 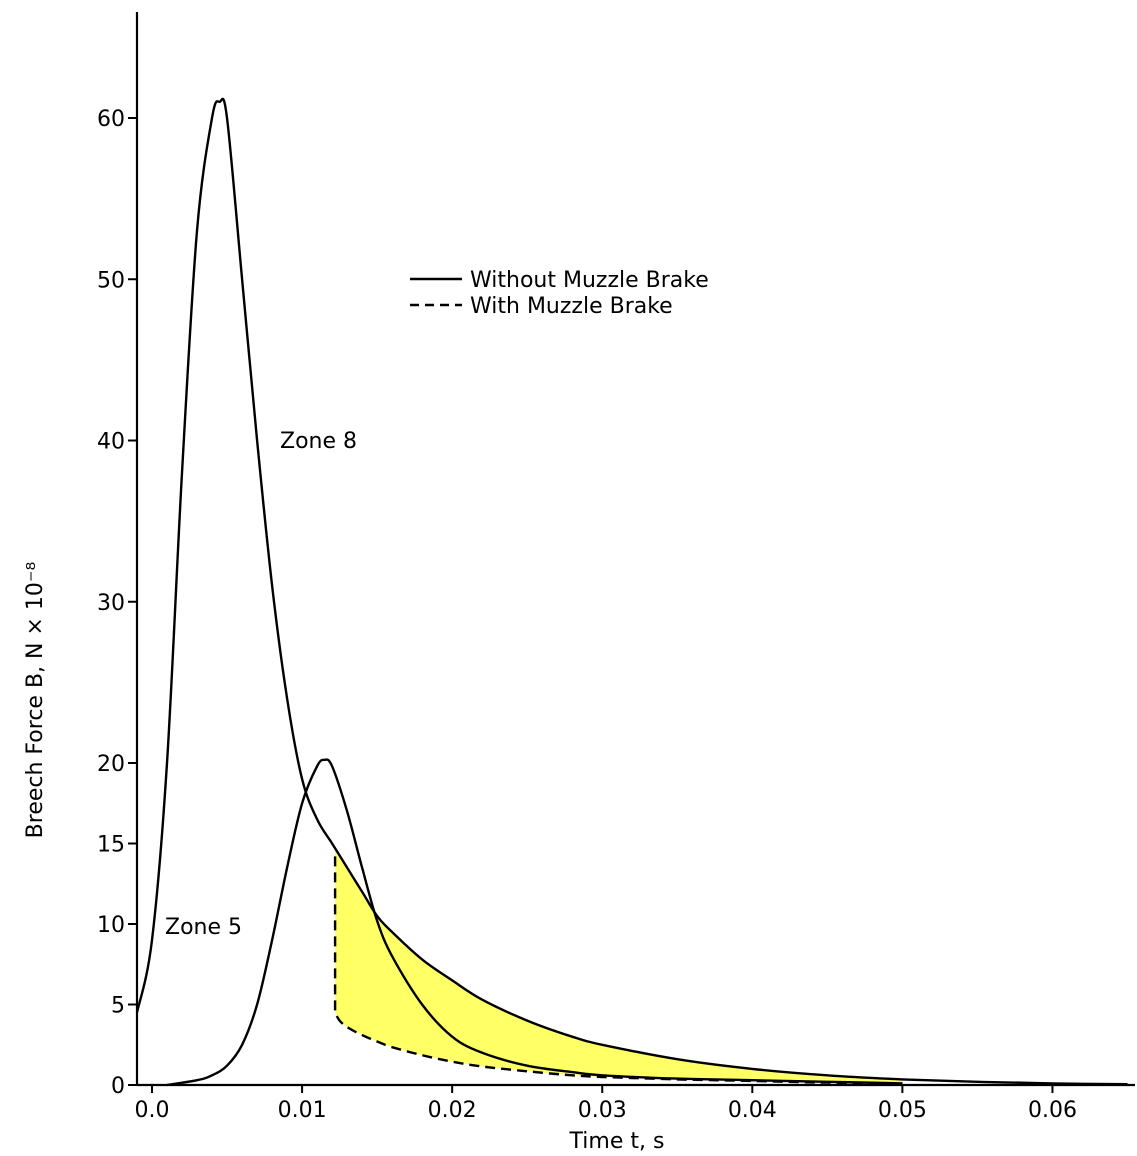 What do you see at coordinates (111, 603) in the screenshot?
I see `y-tick-label-30: 30` at bounding box center [111, 603].